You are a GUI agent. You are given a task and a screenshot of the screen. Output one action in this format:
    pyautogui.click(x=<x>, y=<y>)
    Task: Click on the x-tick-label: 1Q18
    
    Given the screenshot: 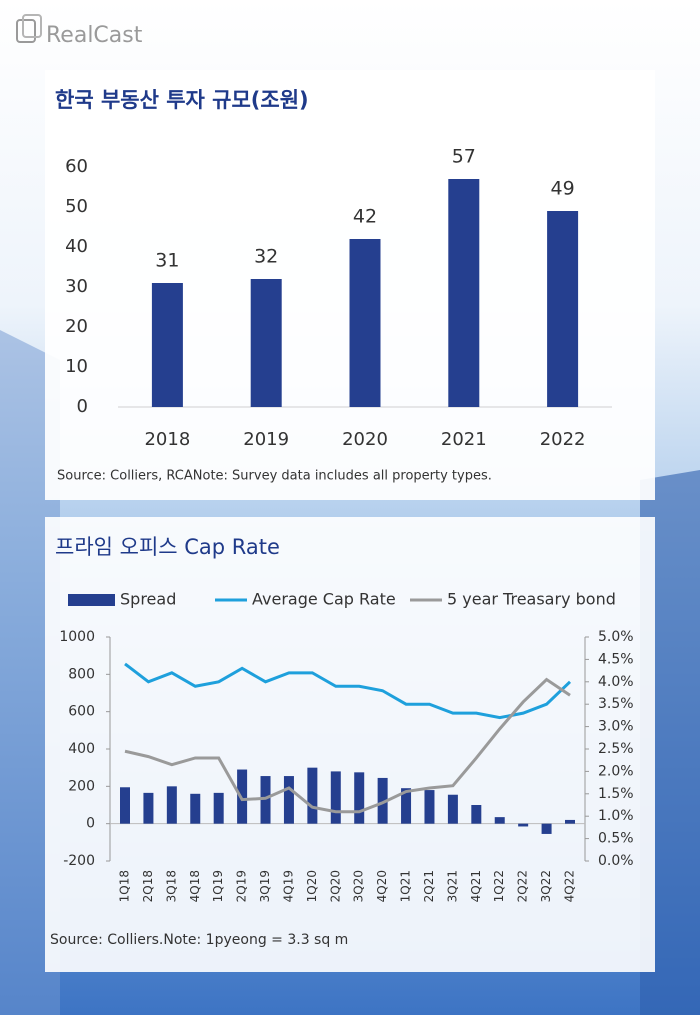 What is the action you would take?
    pyautogui.click(x=125, y=886)
    